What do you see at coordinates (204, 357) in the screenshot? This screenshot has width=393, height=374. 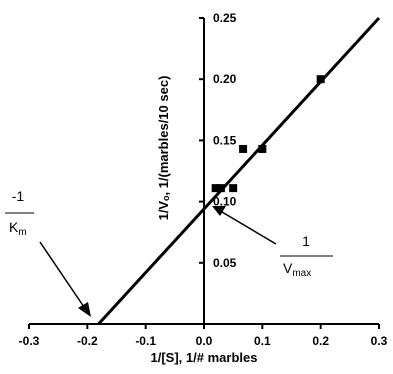 I see `x-axis-title: 1/[S], 1/# marbles` at bounding box center [204, 357].